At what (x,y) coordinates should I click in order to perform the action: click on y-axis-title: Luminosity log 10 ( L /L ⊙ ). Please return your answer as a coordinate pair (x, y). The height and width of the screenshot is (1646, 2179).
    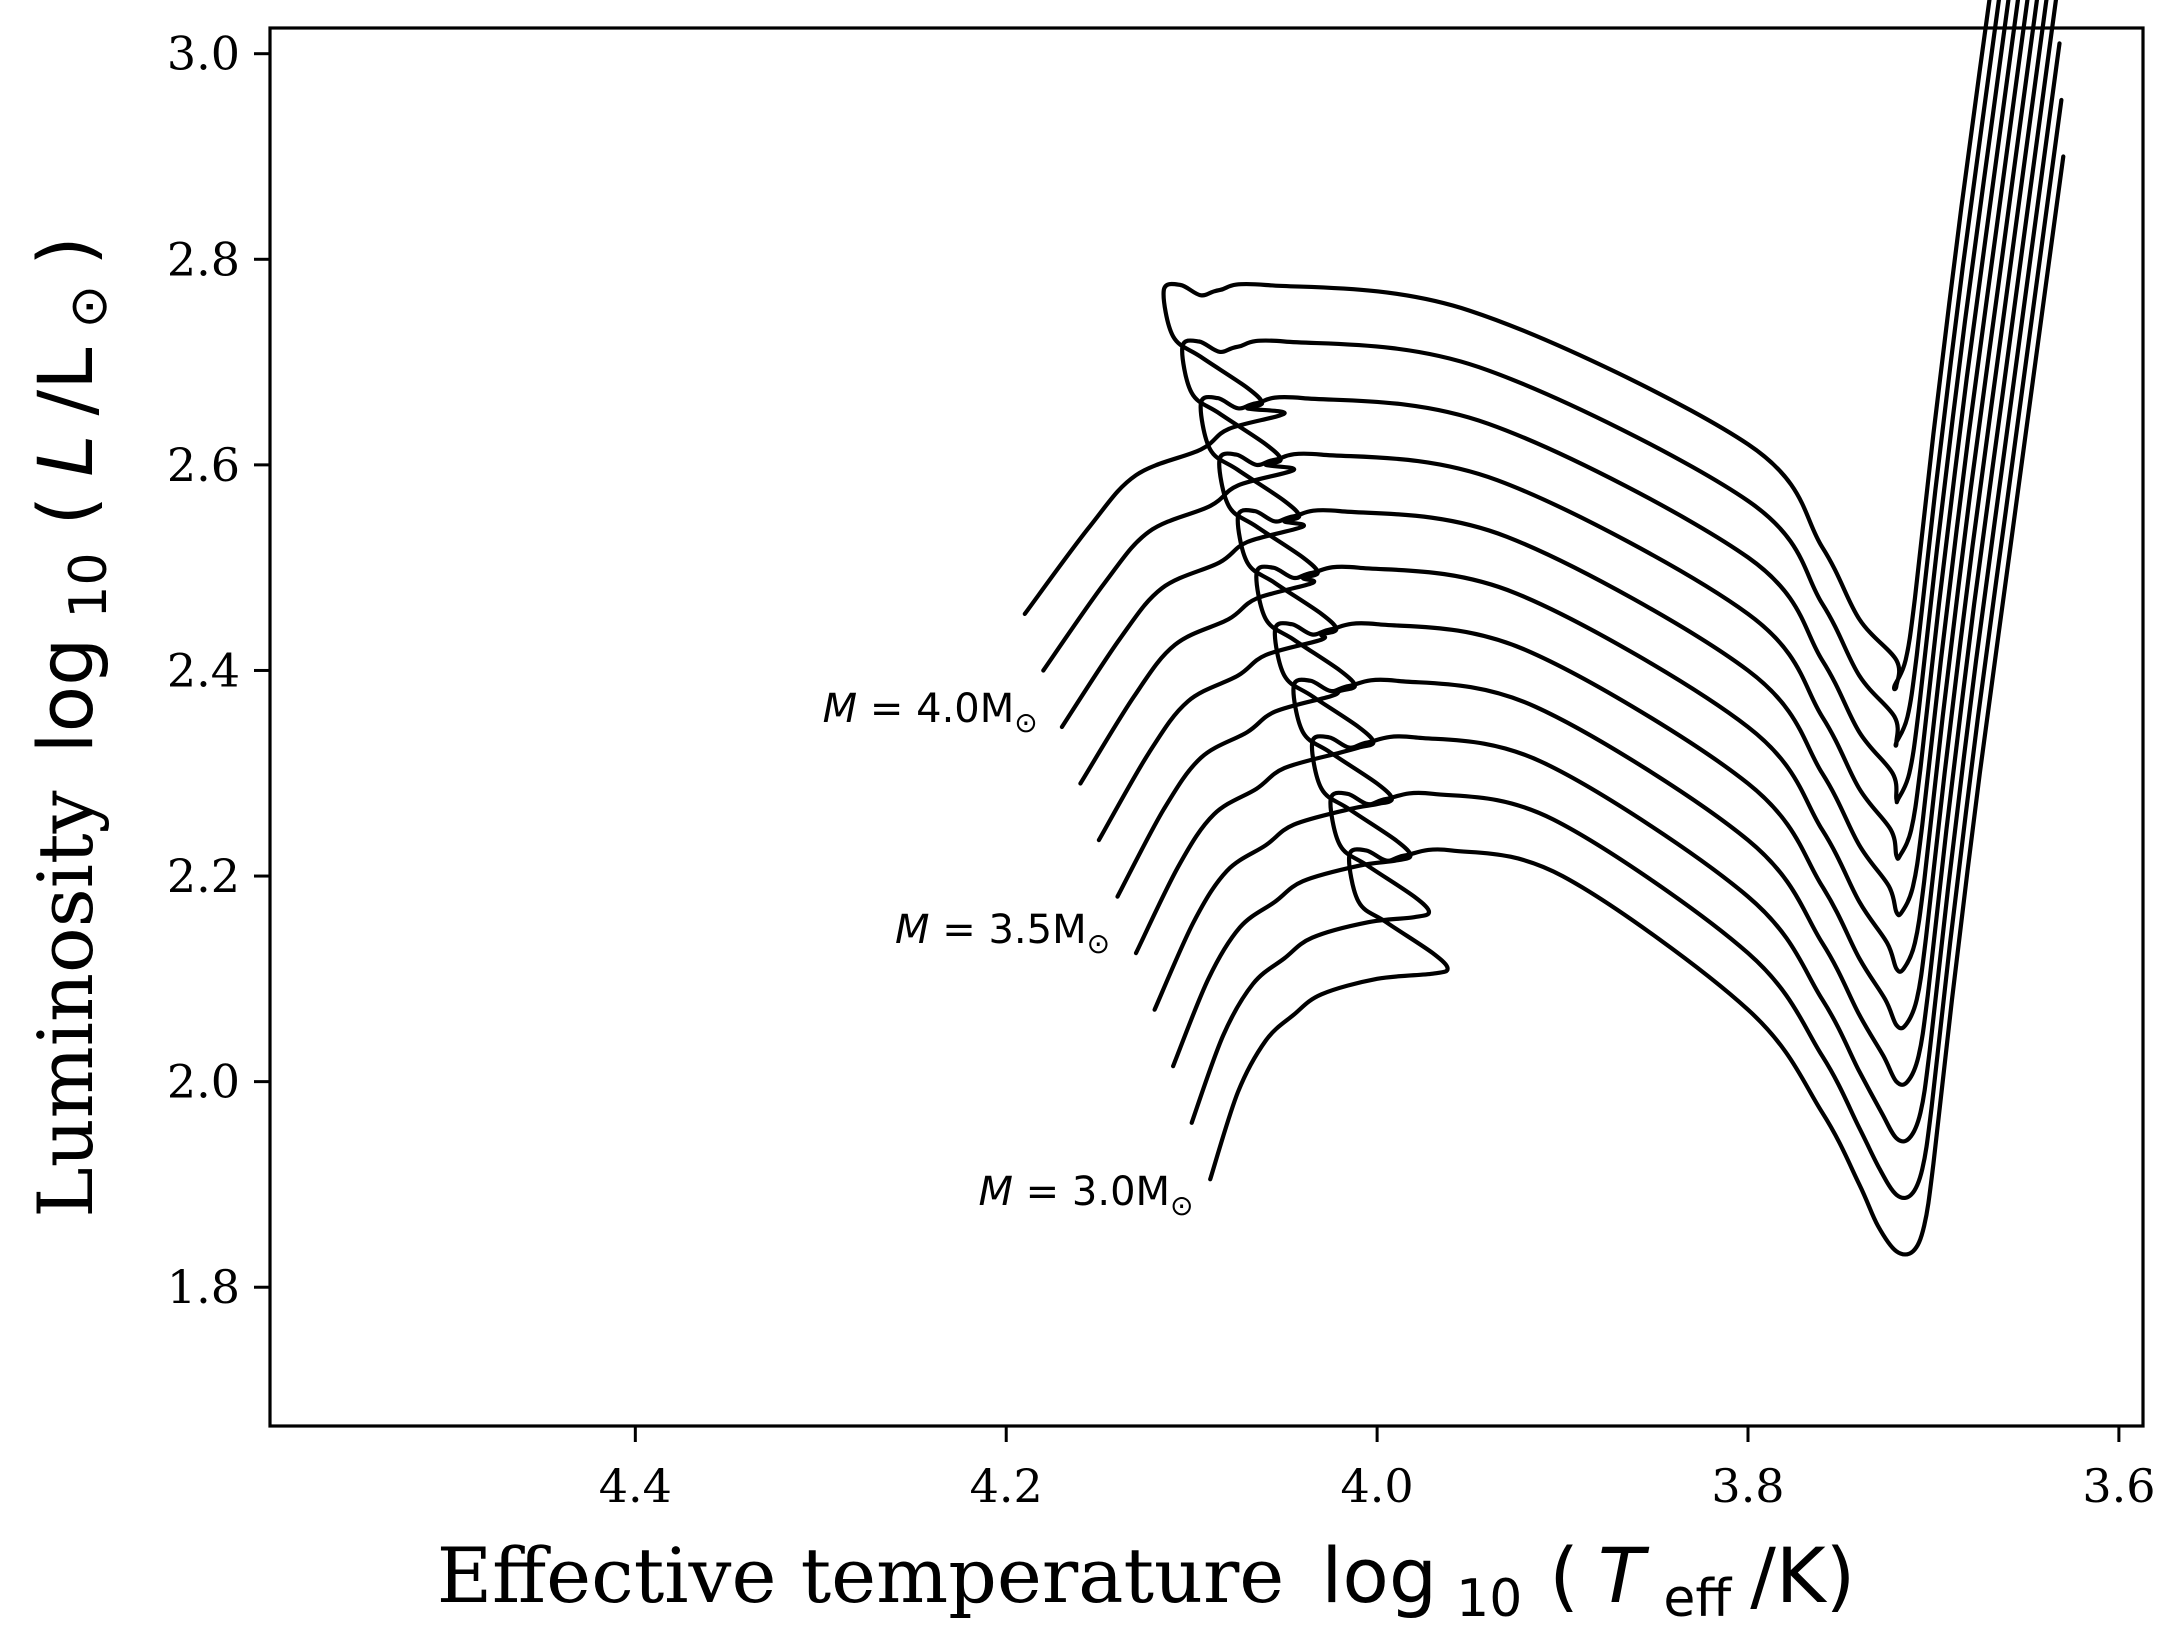
    Looking at the image, I should click on (72, 727).